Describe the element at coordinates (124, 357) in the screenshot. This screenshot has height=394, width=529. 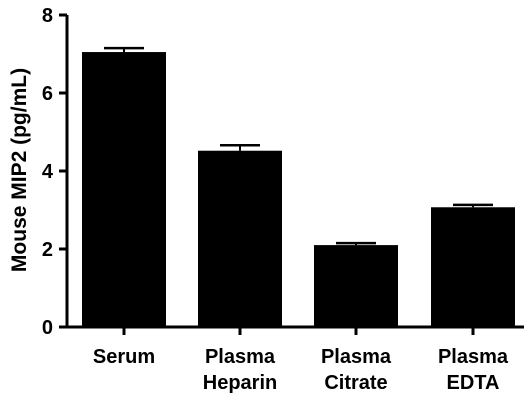
I see `x-category-label: Serum` at that location.